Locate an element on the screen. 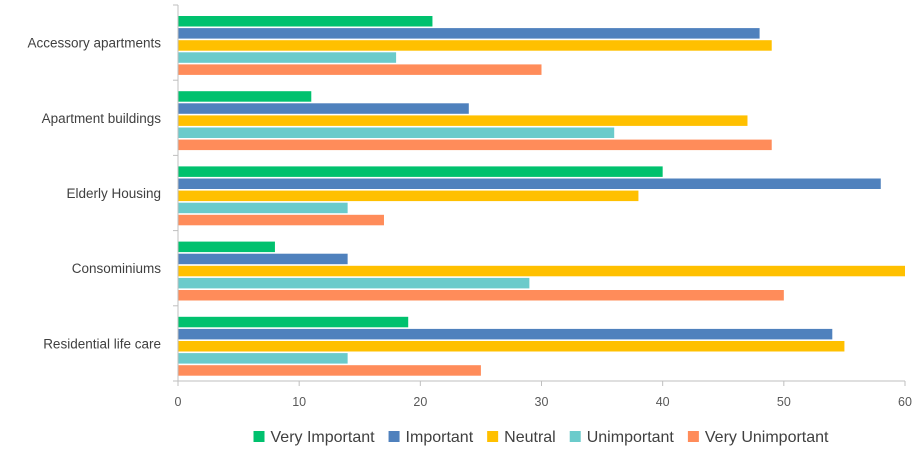 The height and width of the screenshot is (456, 917). bar-residential-life-care-important is located at coordinates (505, 334).